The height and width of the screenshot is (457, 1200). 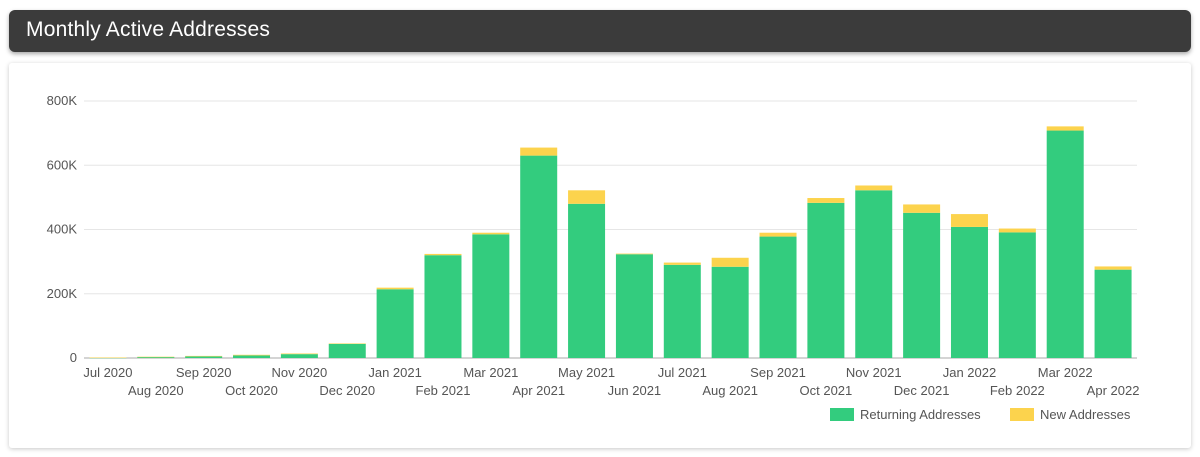 I want to click on y-tick-label: 600K, so click(x=62, y=164).